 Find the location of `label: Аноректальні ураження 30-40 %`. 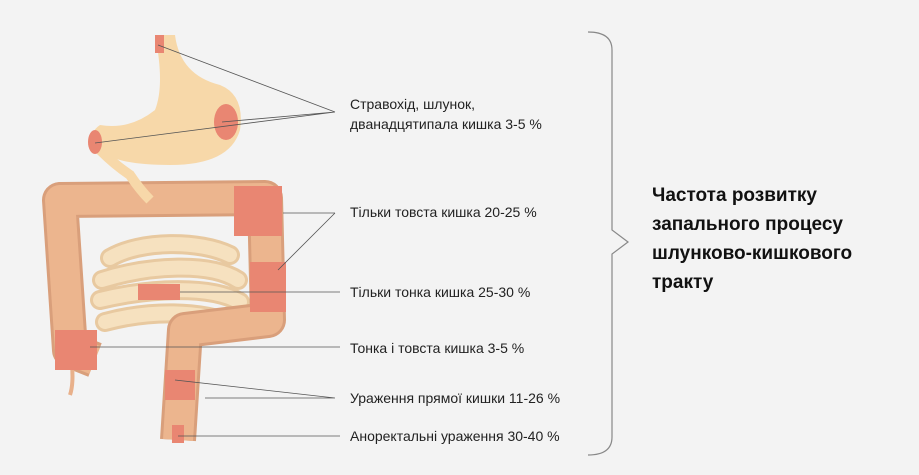

label: Аноректальні ураження 30-40 % is located at coordinates (455, 436).